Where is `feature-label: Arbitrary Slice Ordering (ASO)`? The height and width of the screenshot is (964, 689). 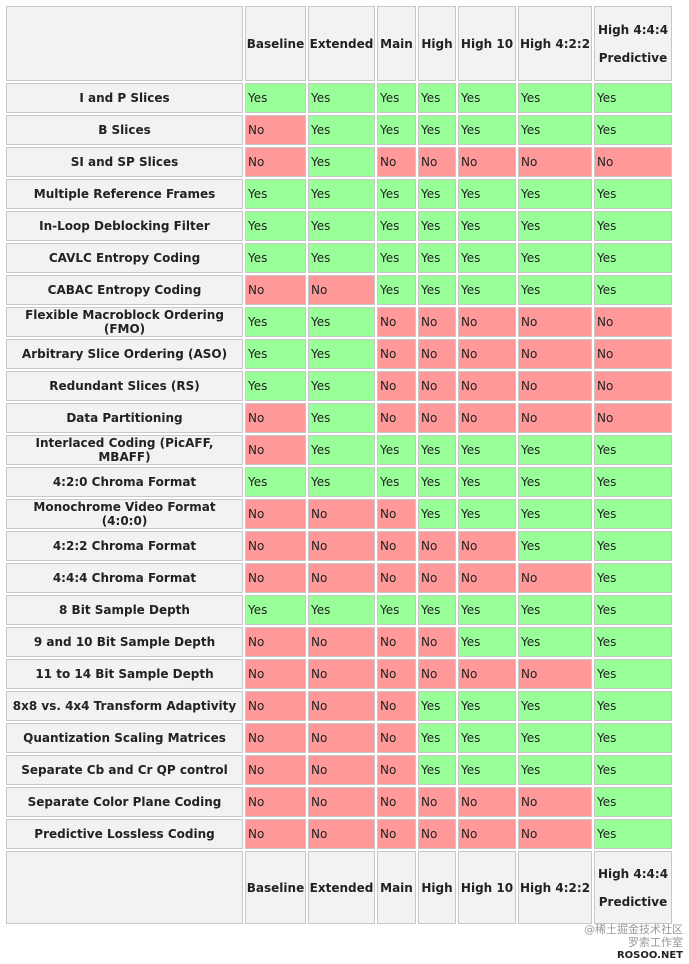 feature-label: Arbitrary Slice Ordering (ASO) is located at coordinates (124, 354).